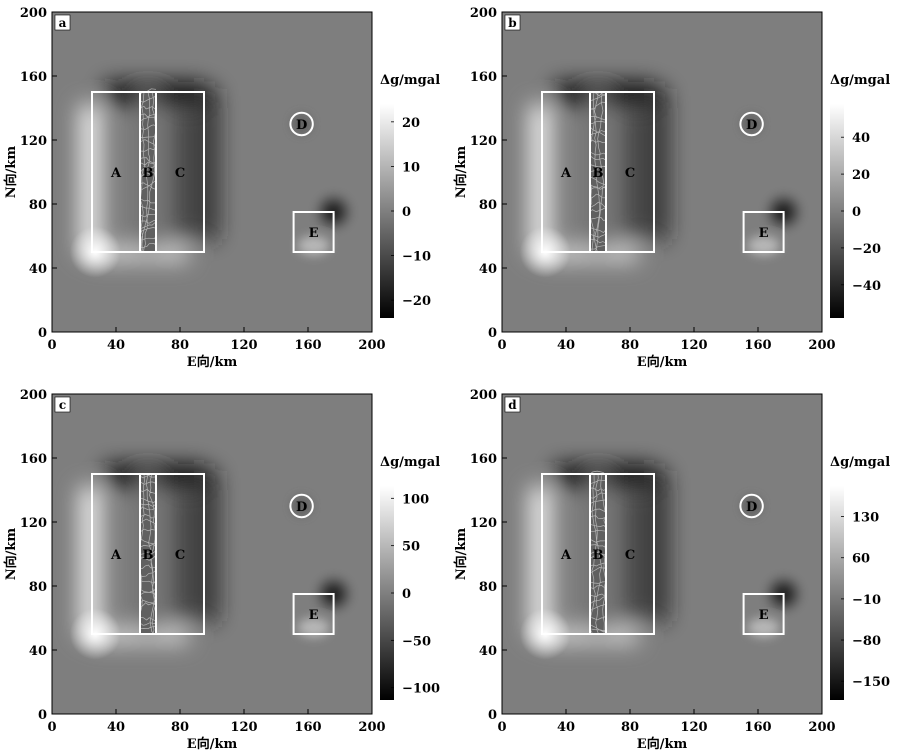 Image resolution: width=900 pixels, height=756 pixels. Describe the element at coordinates (410, 577) in the screenshot. I see `colorbar: Δg/mgal 100 50 0 −50 −100` at that location.